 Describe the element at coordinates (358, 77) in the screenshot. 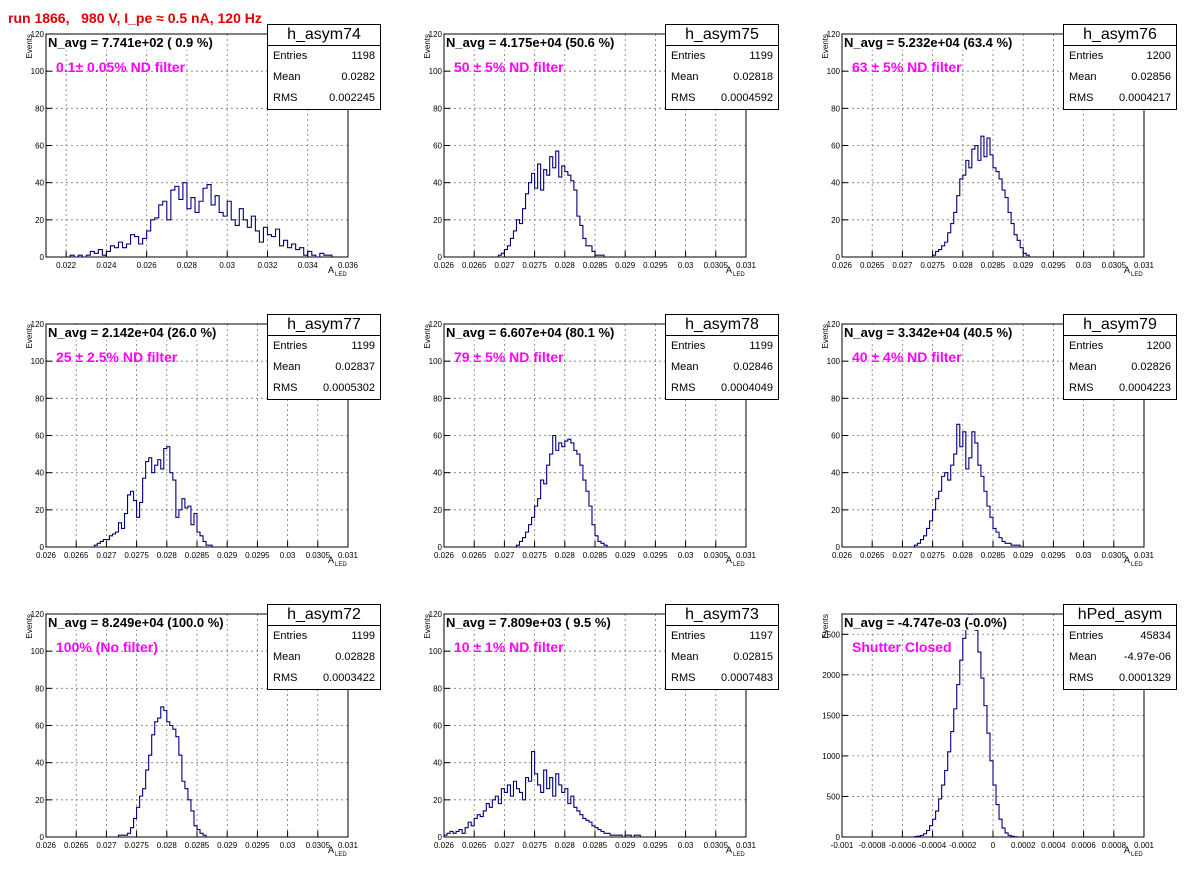

I see `stats-mean-value: 0.0282` at that location.